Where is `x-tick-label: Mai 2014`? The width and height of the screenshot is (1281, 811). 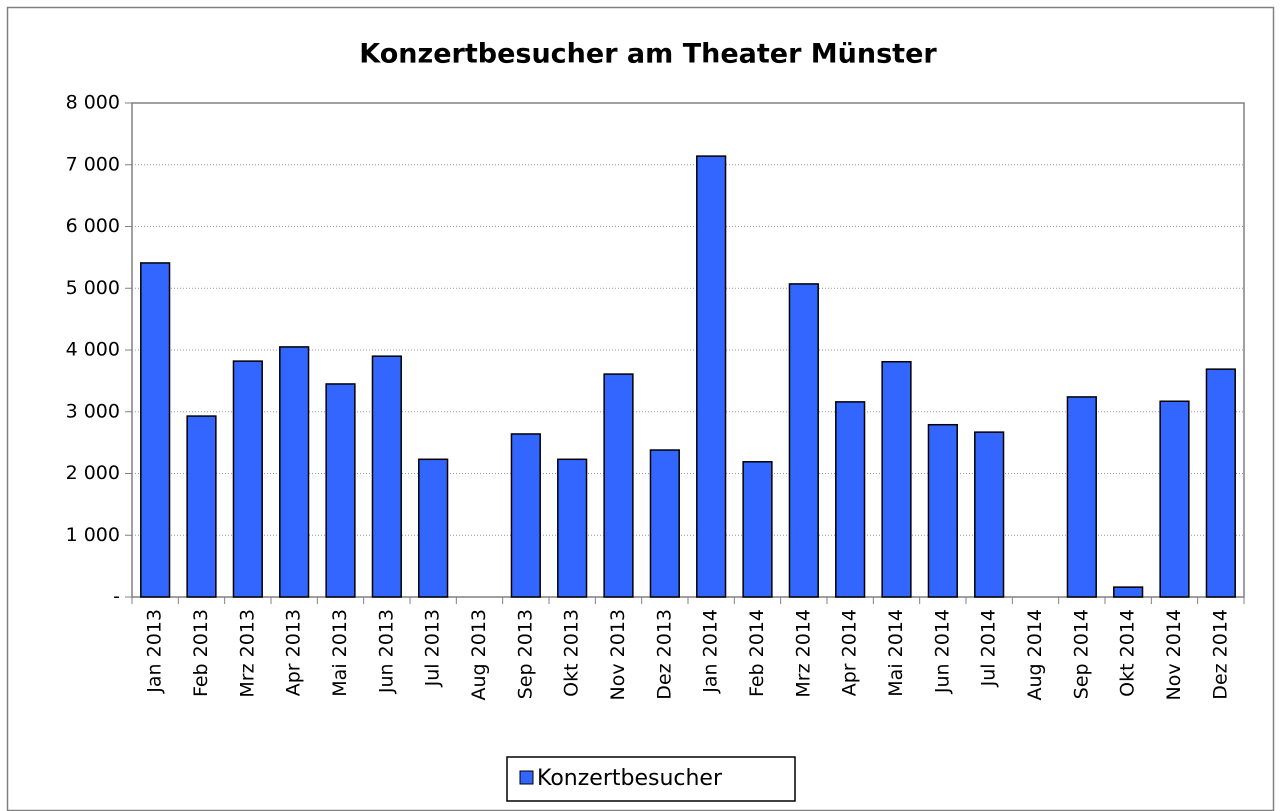 x-tick-label: Mai 2014 is located at coordinates (896, 653).